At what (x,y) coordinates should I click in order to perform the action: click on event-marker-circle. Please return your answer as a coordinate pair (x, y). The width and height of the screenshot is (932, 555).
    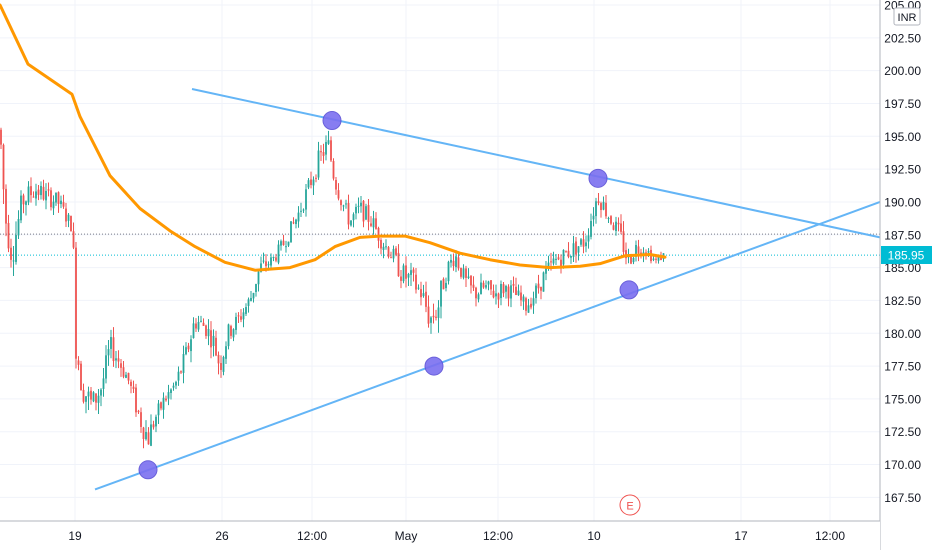
    Looking at the image, I should click on (630, 505).